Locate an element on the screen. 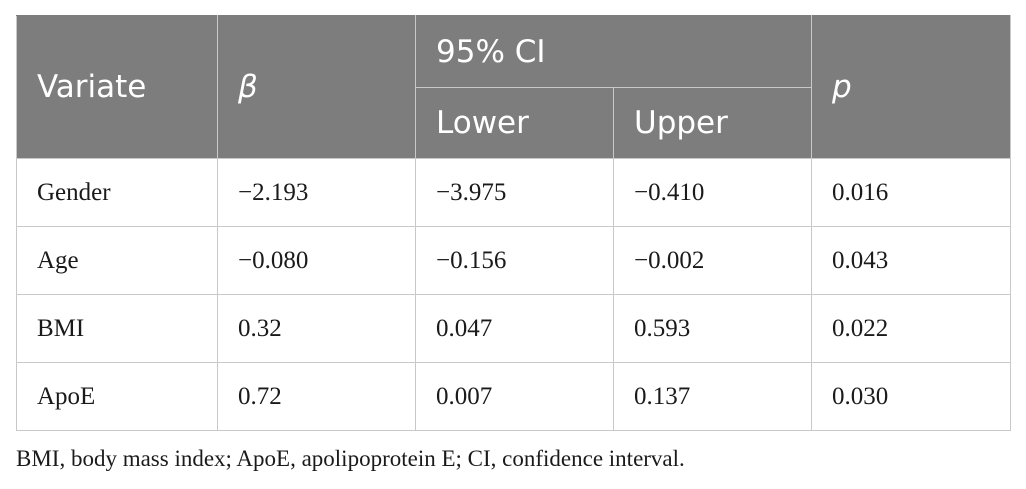 Image resolution: width=1026 pixels, height=489 pixels. table-row: BMI 0.32 0.047 0.593 0.022 is located at coordinates (514, 328).